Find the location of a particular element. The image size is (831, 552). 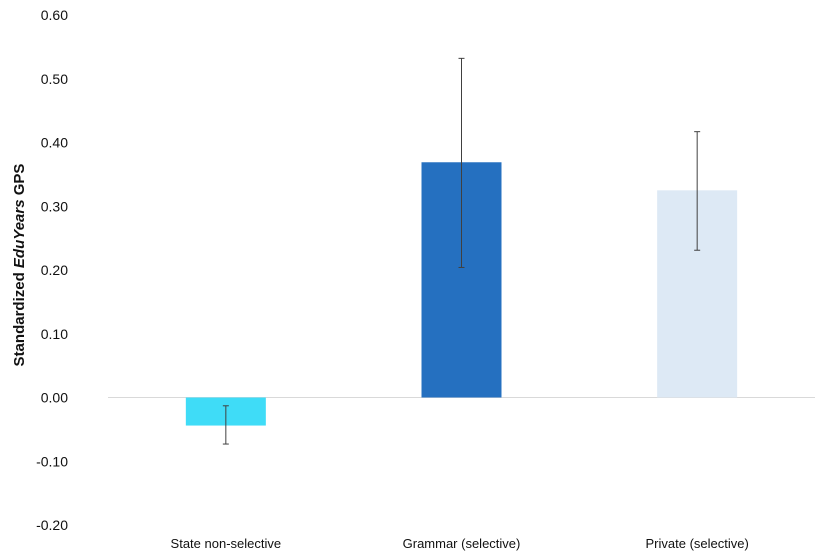

y-axis-tick-labels: -0.20 -0.10 0.00 0.10 0.20 0.30 0.40 0.50 0.60 is located at coordinates (52, 270).